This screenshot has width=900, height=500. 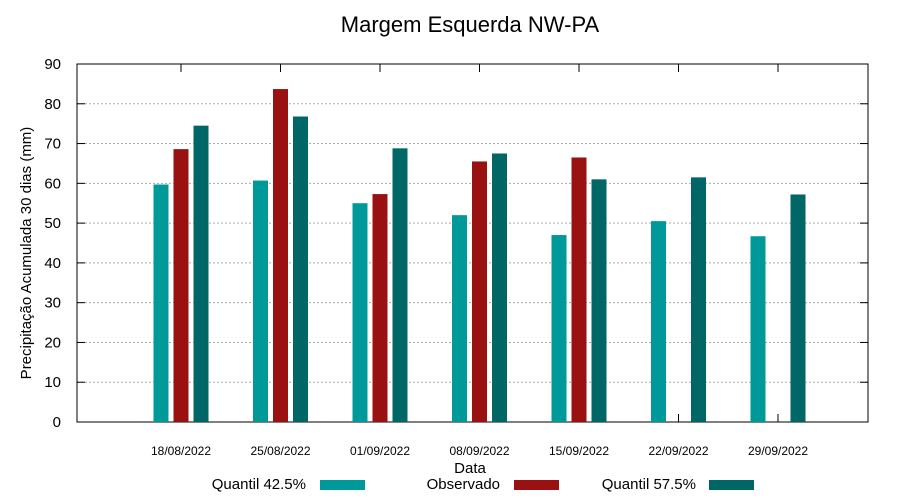 I want to click on x-tick-label: 08/09/2022, so click(x=479, y=451).